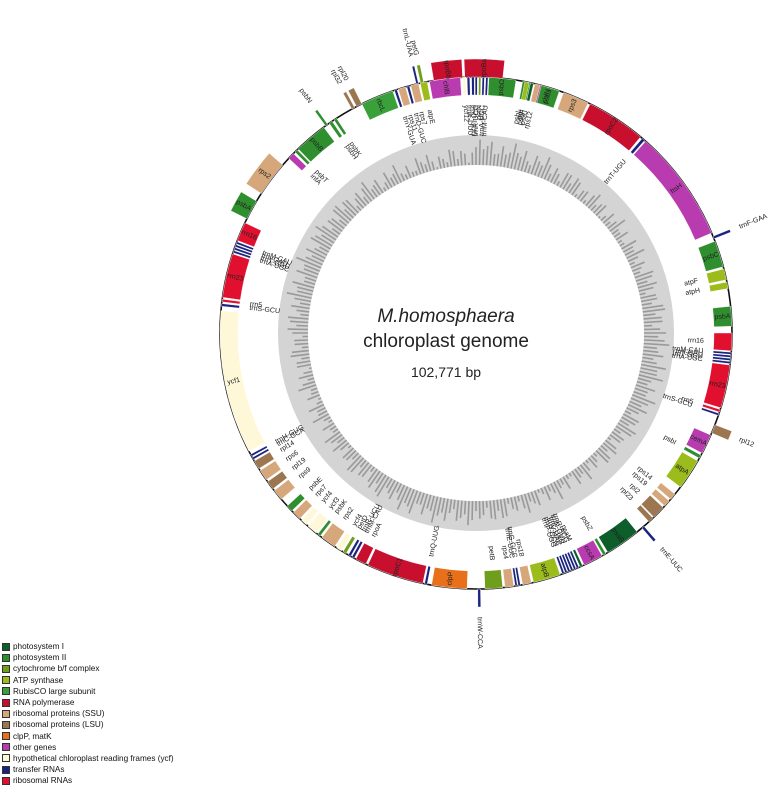 This screenshot has height=788, width=778. Describe the element at coordinates (40, 658) in the screenshot. I see `legend-label: photosystem II` at that location.